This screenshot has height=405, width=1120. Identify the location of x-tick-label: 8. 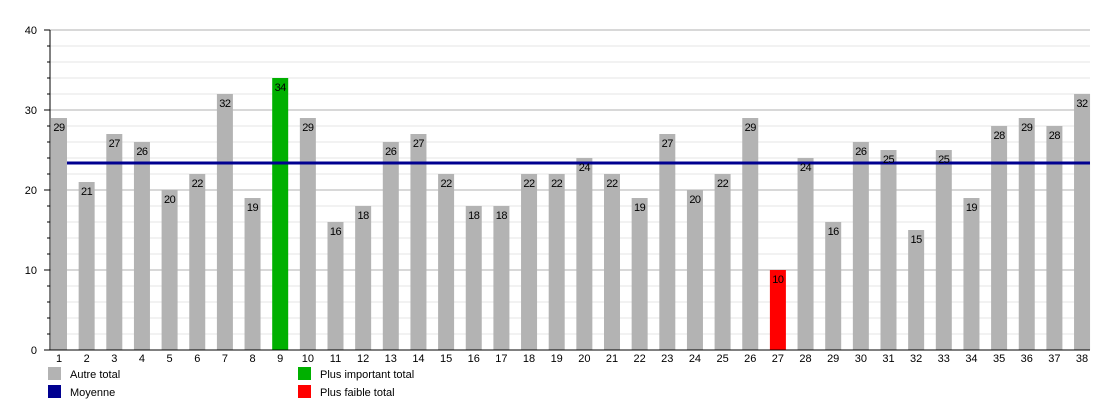
(252, 359).